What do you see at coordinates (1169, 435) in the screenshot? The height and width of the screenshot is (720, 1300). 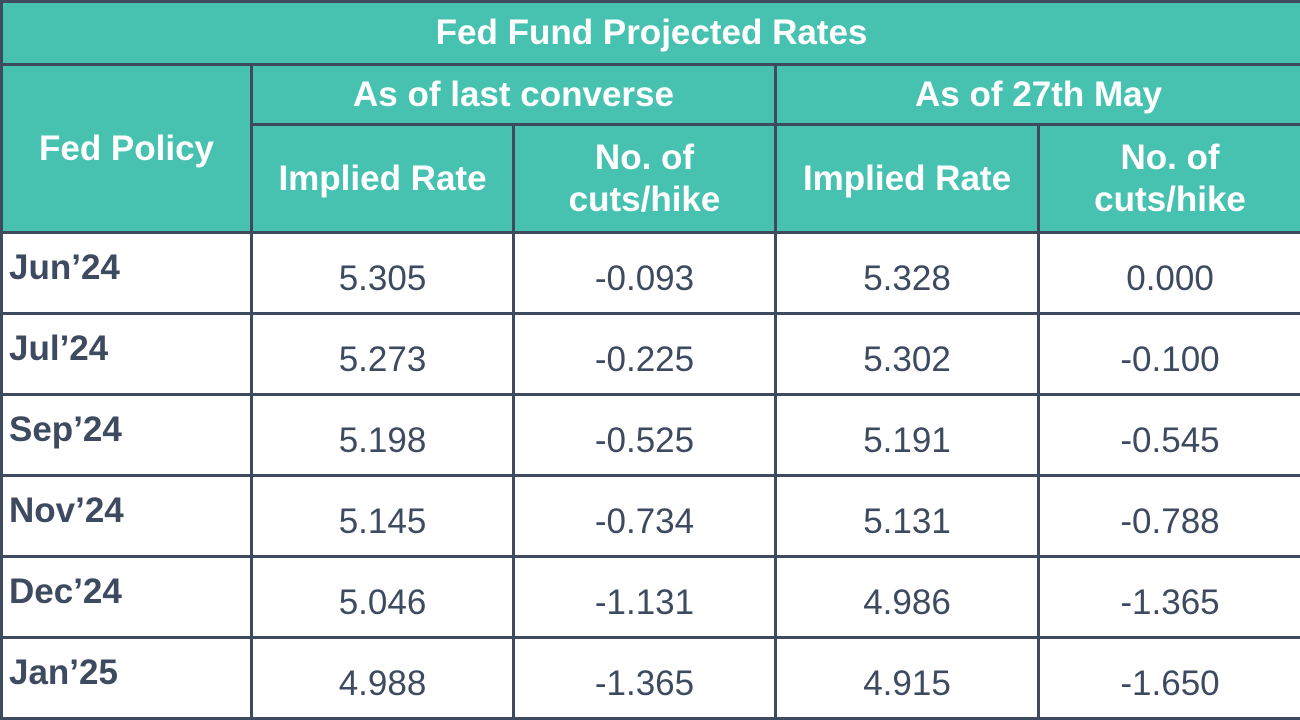 I see `cell-cuts-may: -0.545` at bounding box center [1169, 435].